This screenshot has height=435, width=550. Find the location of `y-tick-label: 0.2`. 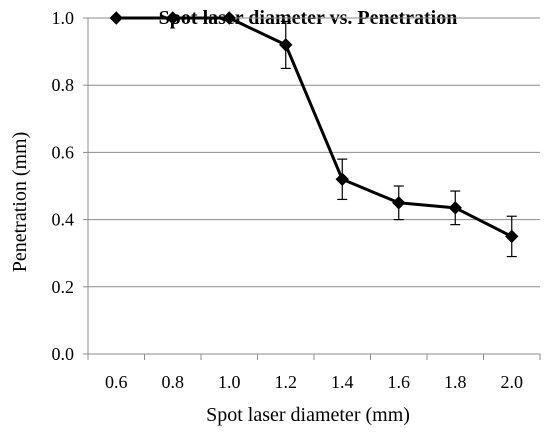

y-tick-label: 0.2 is located at coordinates (63, 287).